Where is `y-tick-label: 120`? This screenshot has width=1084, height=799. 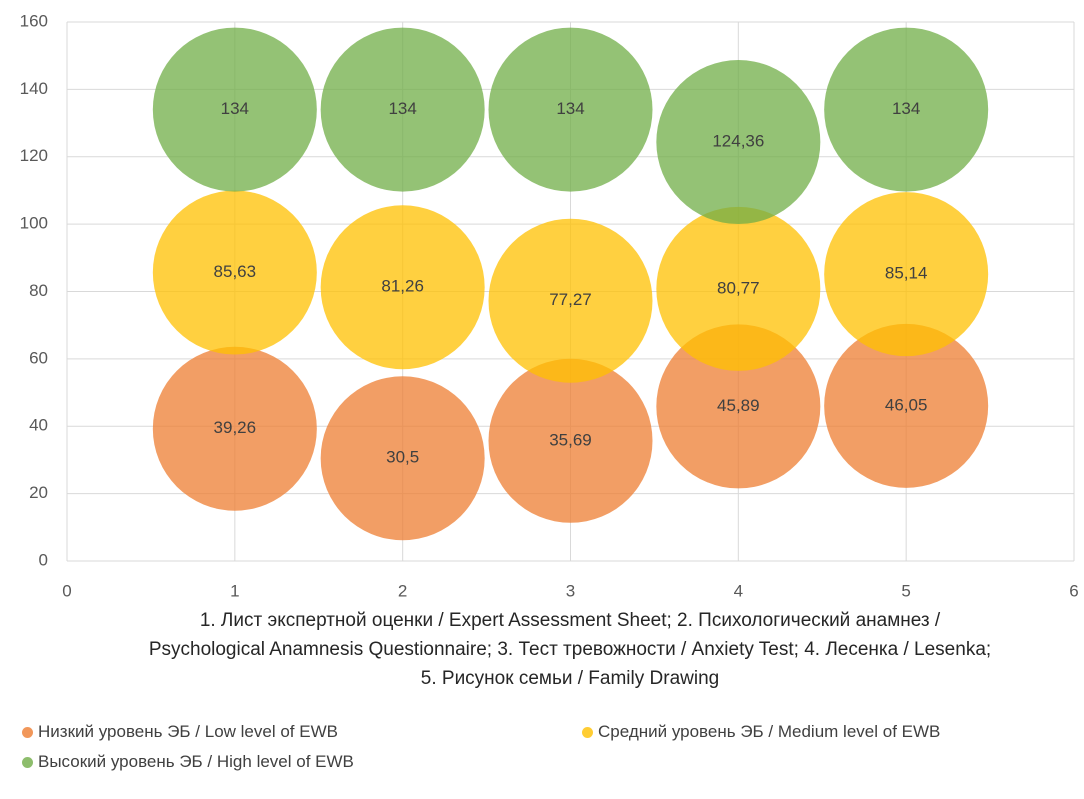 y-tick-label: 120 is located at coordinates (34, 155).